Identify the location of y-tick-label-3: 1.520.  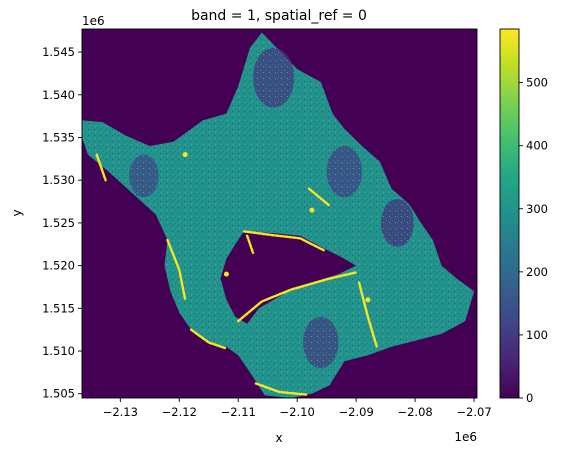
(58, 266).